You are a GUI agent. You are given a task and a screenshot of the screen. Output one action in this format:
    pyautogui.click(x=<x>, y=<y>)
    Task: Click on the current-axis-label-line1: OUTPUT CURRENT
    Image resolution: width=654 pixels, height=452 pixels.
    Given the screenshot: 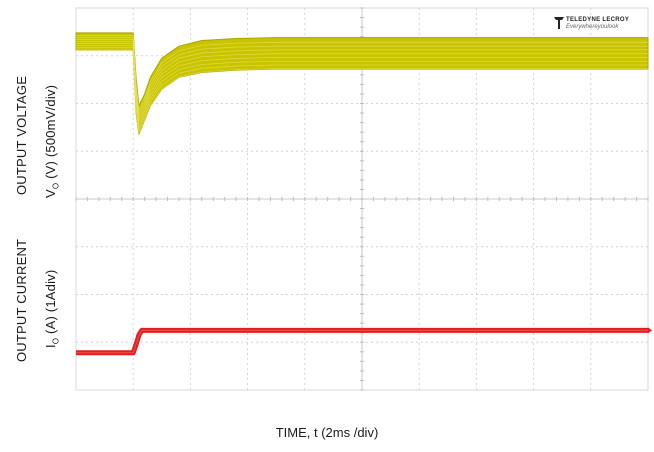 What is the action you would take?
    pyautogui.click(x=21, y=300)
    